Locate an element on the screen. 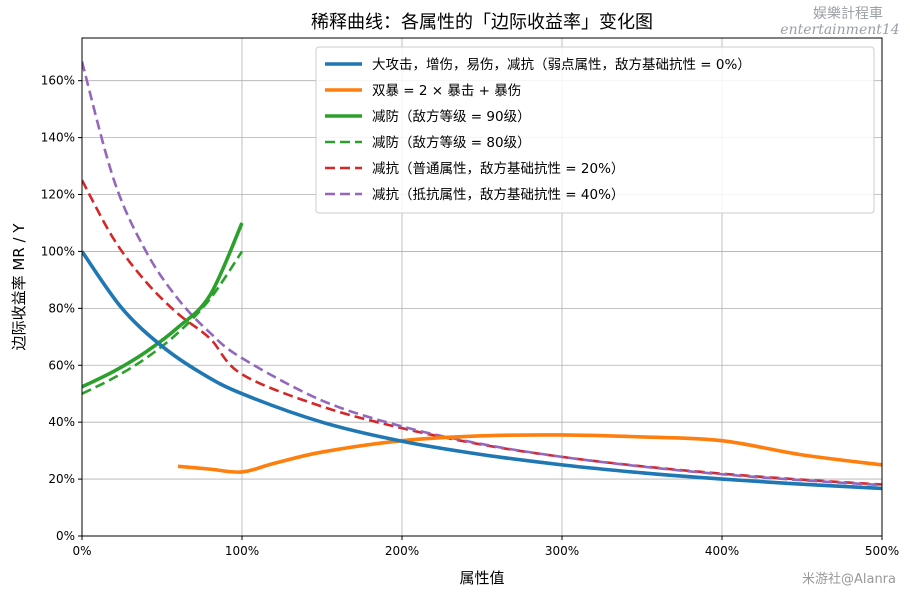  legend-label-6: 减抗（抵抗属性，敌方基础抗性 = 40%） is located at coordinates (498, 194).